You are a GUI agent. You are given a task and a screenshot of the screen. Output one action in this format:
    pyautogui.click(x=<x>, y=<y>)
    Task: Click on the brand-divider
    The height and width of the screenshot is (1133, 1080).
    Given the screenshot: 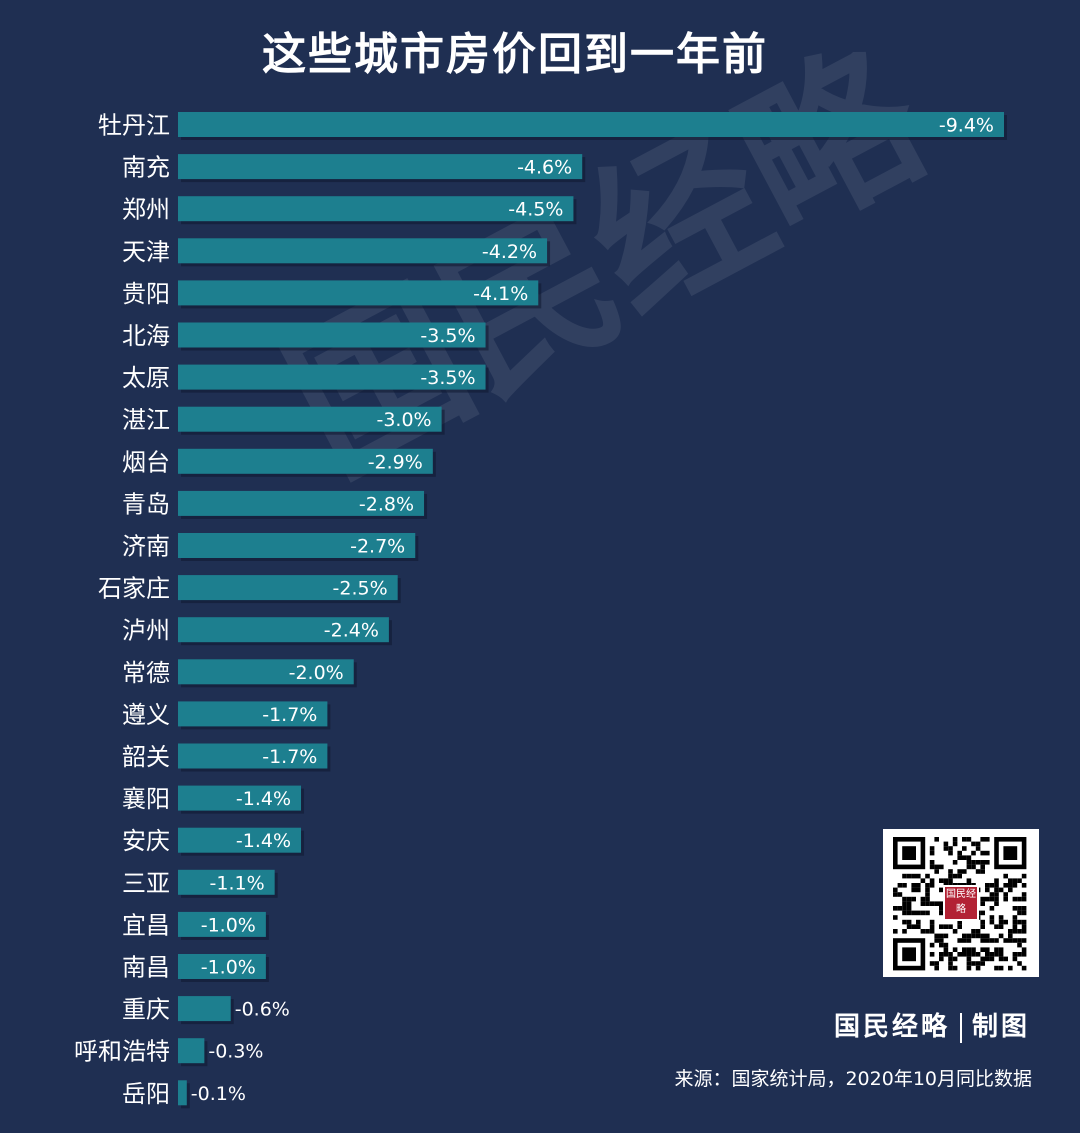 What is the action you would take?
    pyautogui.click(x=960, y=1028)
    